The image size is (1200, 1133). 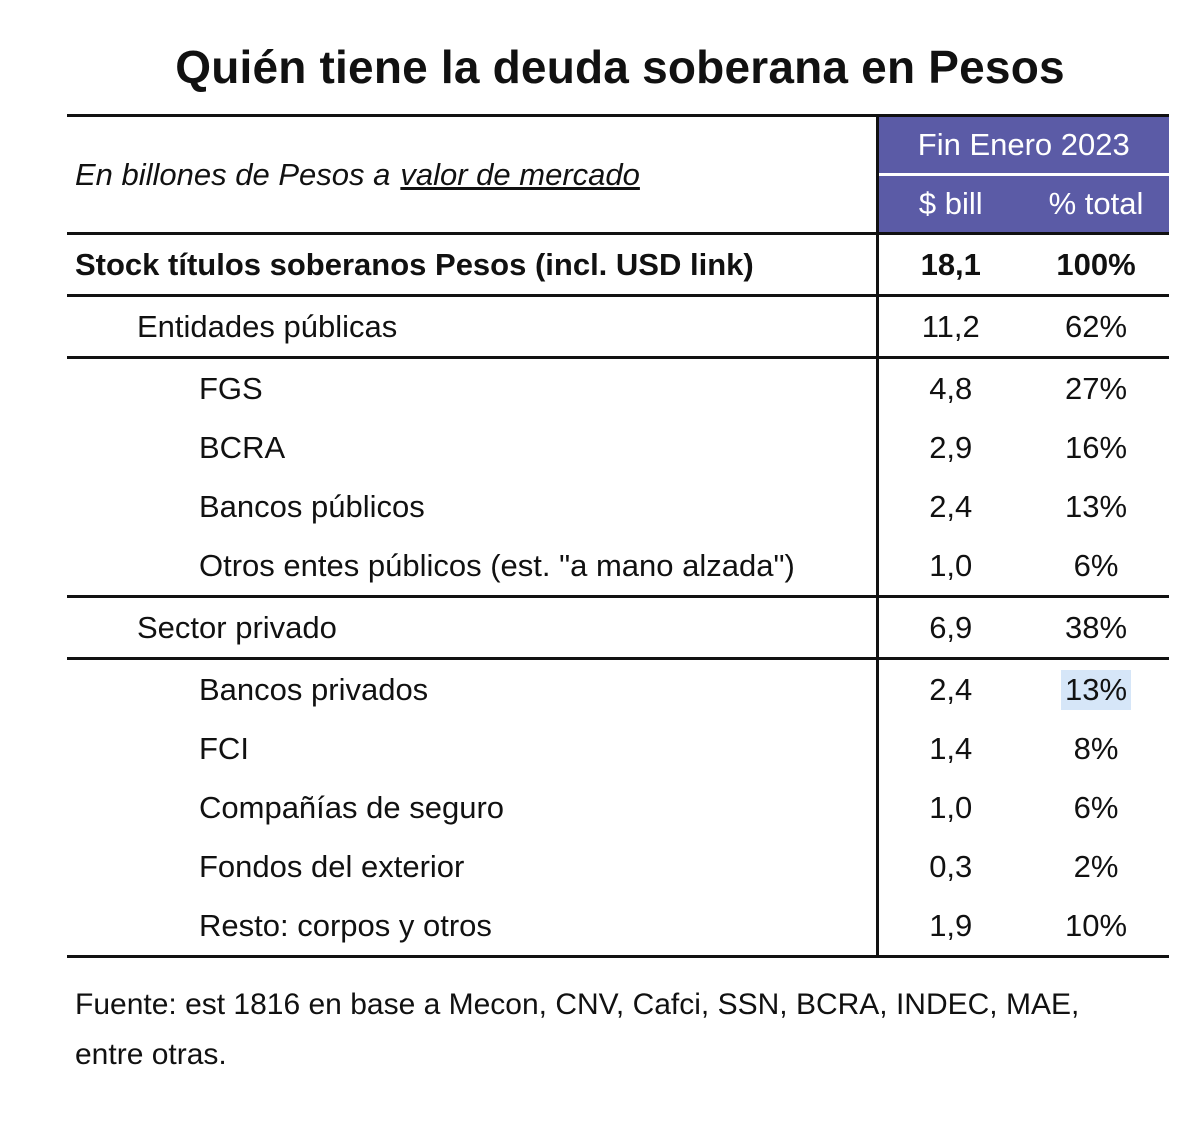 I want to click on row-label: BCRA, so click(x=473, y=447).